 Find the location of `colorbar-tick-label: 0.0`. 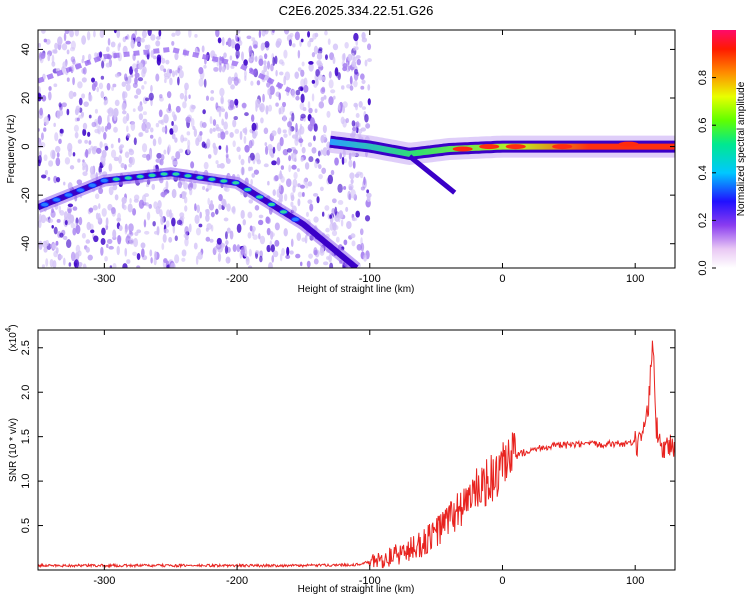

colorbar-tick-label: 0.0 is located at coordinates (703, 267).